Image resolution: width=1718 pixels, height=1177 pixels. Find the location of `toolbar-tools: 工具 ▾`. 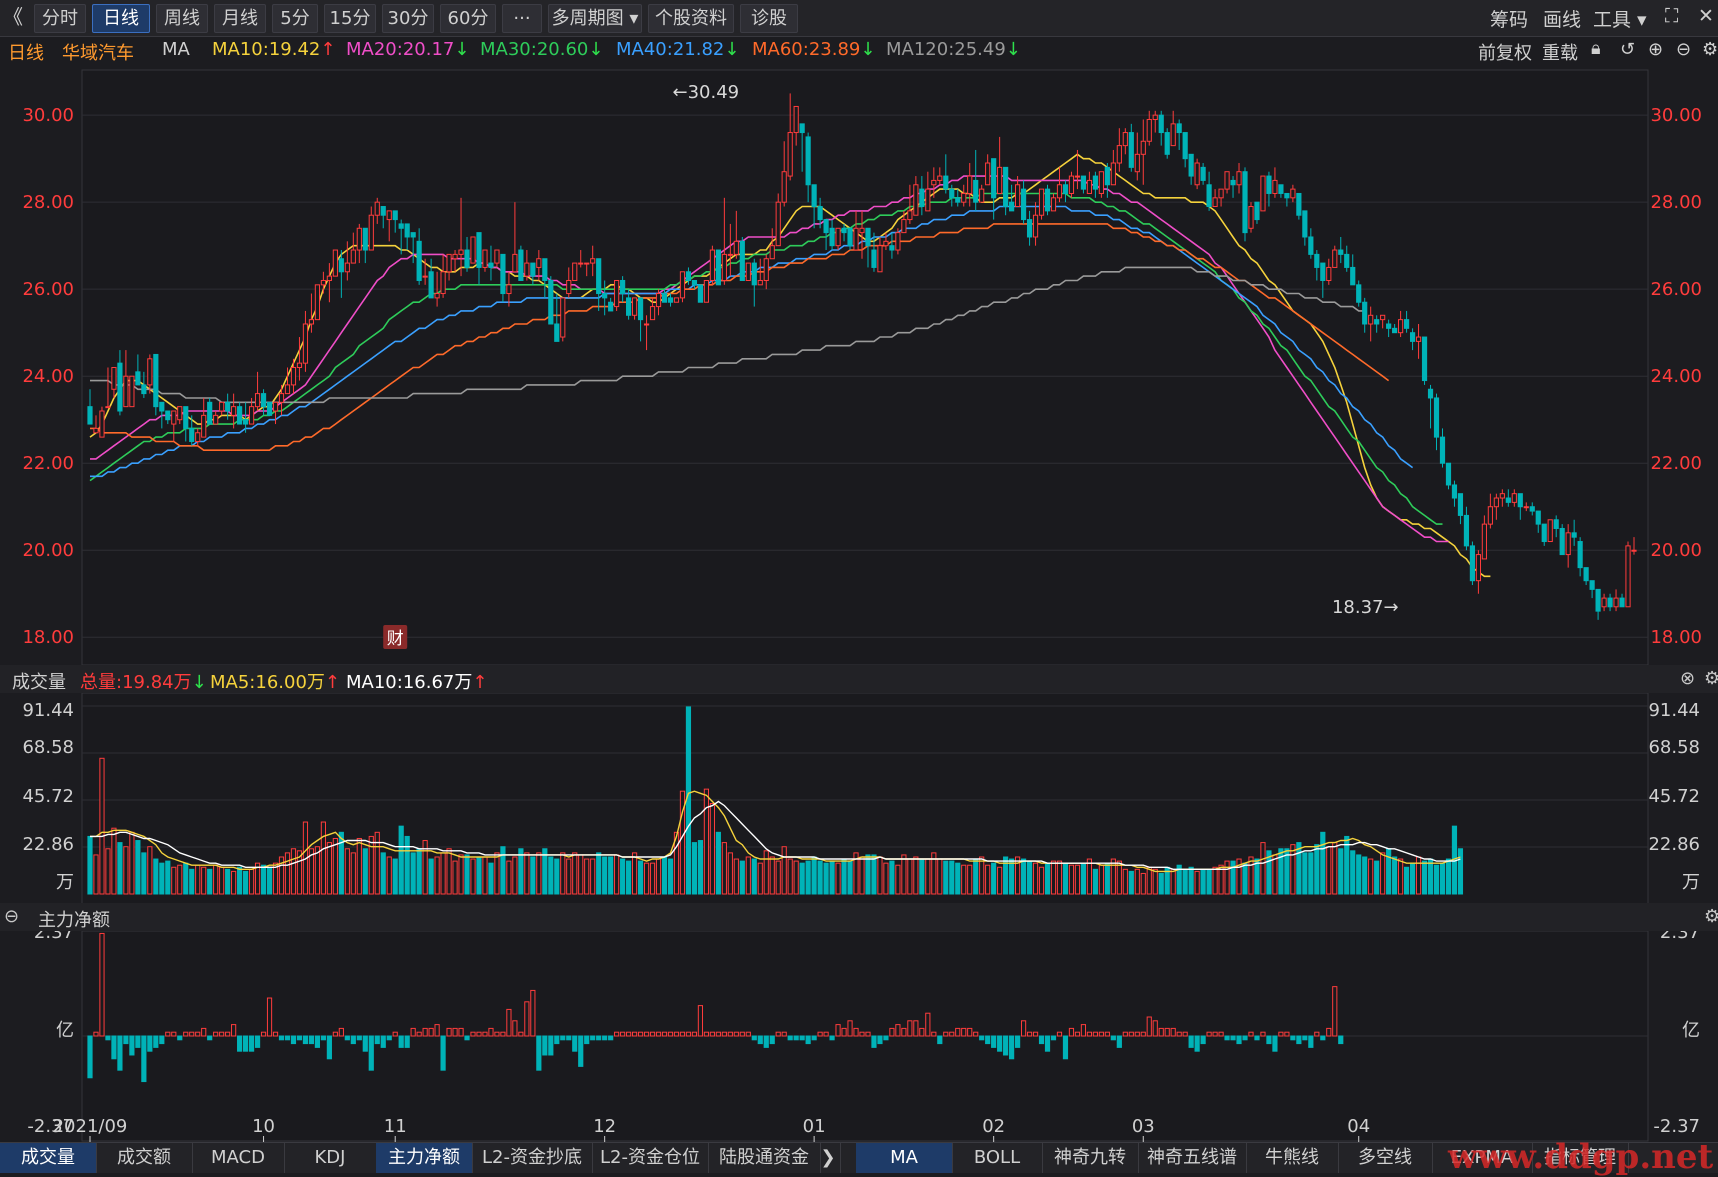

toolbar-tools: 工具 ▾ is located at coordinates (1620, 20).